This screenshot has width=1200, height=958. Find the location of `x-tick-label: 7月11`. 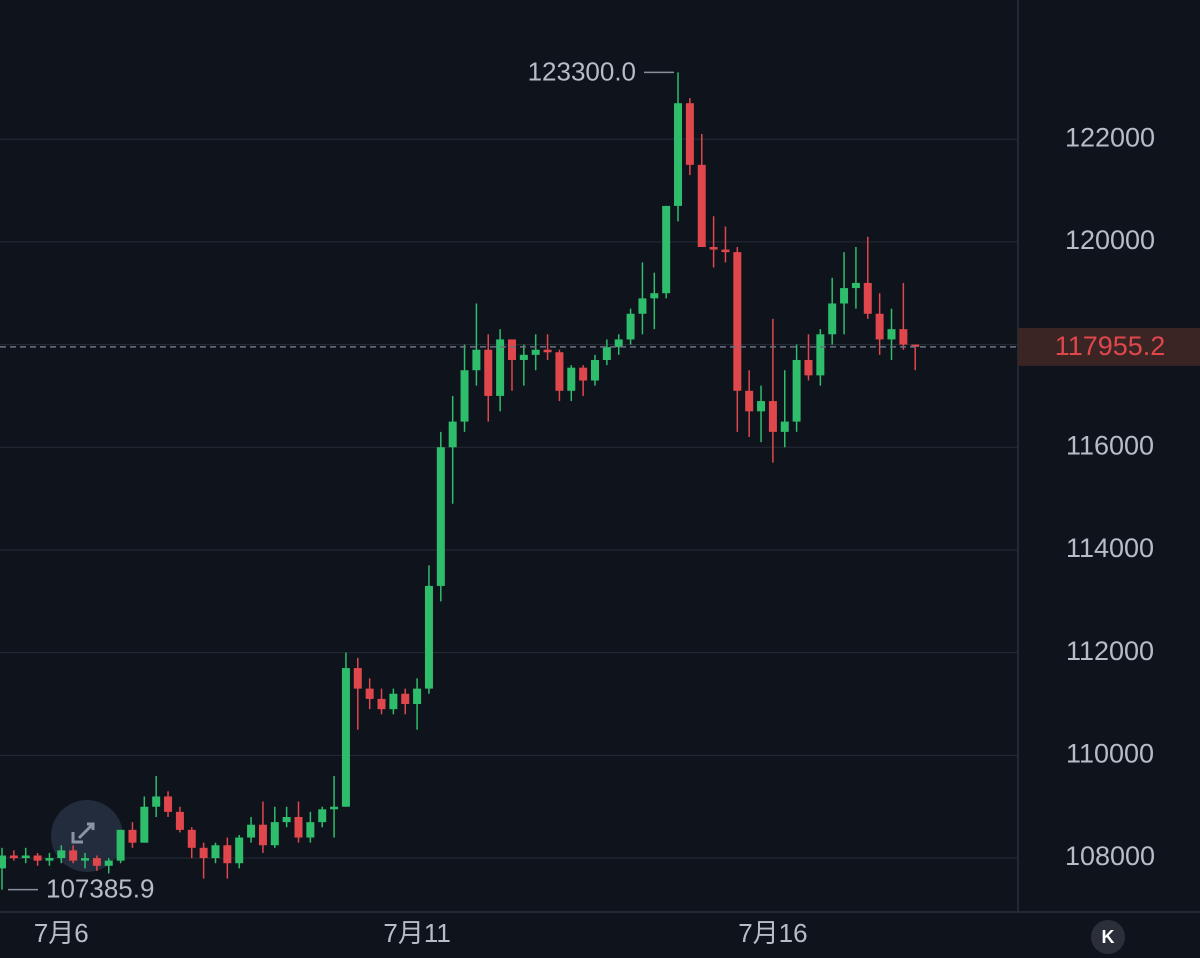

x-tick-label: 7月11 is located at coordinates (416, 933).